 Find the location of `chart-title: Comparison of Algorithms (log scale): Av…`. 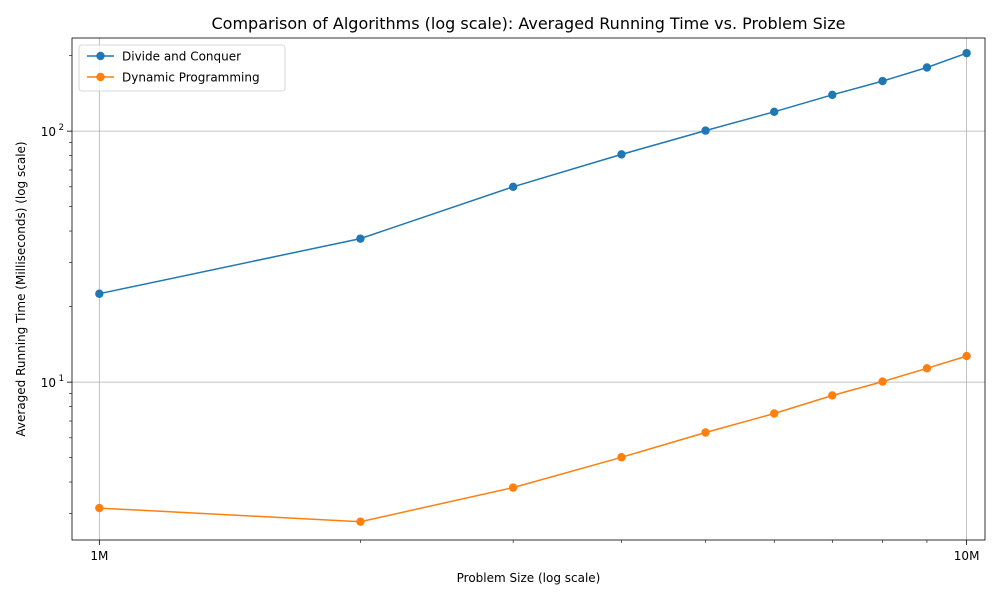

chart-title: Comparison of Algorithms (log scale): Av… is located at coordinates (529, 23).